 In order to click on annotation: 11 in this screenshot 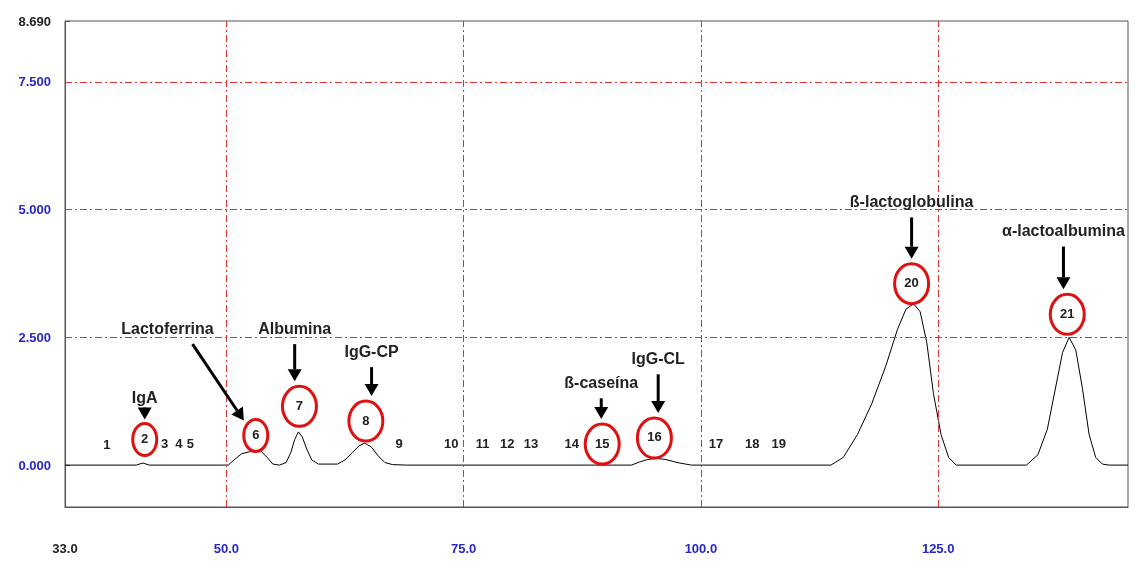, I will do `click(482, 443)`.